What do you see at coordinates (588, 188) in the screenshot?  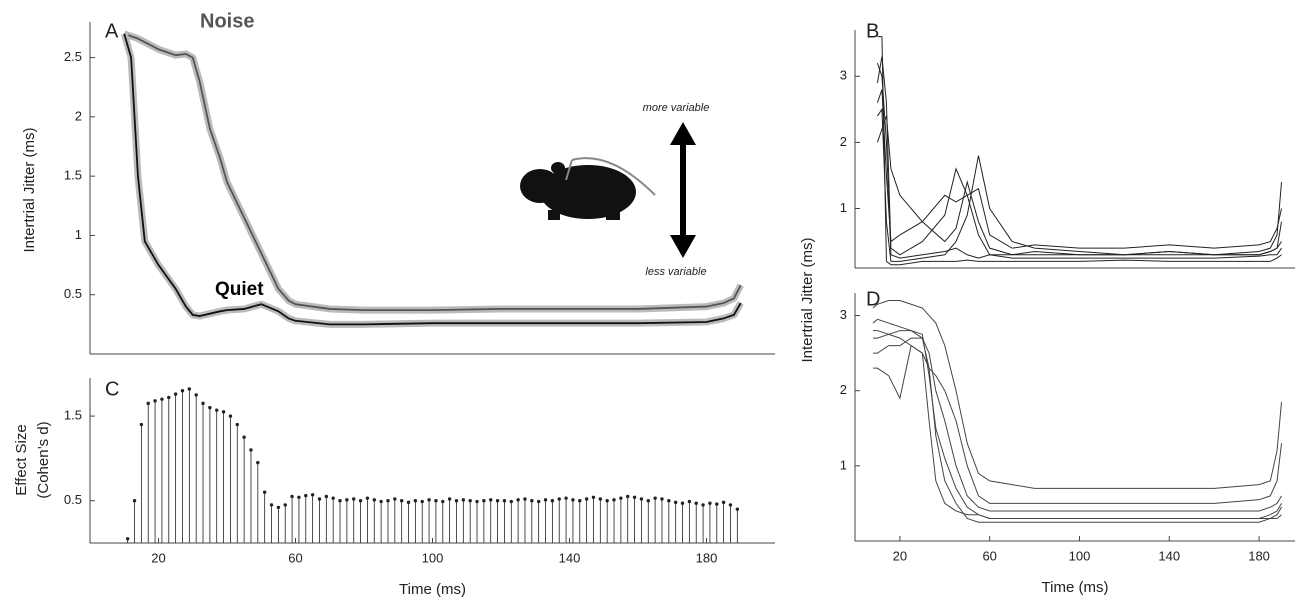 I see `guinea-pig-icon` at bounding box center [588, 188].